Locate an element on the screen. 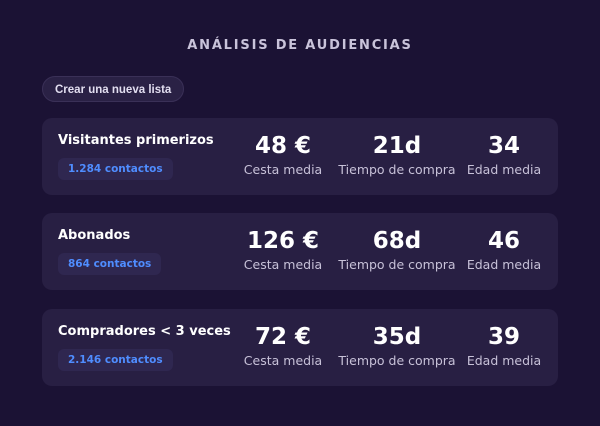  metric-age: 34 Edad media is located at coordinates (504, 155).